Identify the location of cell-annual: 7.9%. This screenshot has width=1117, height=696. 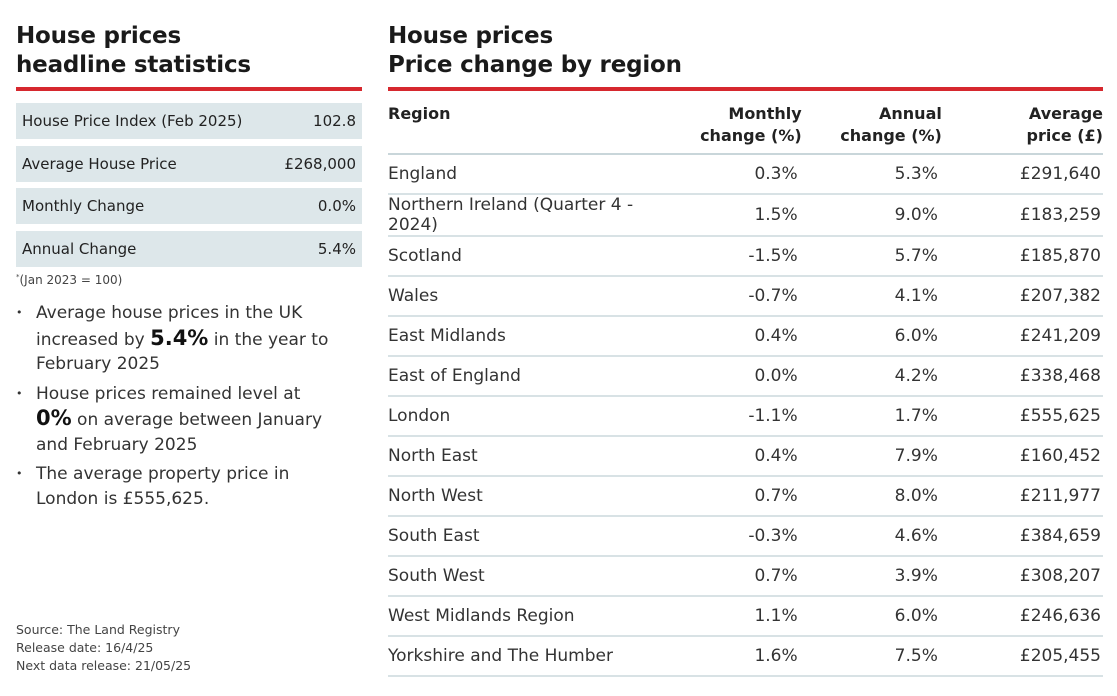
(871, 456).